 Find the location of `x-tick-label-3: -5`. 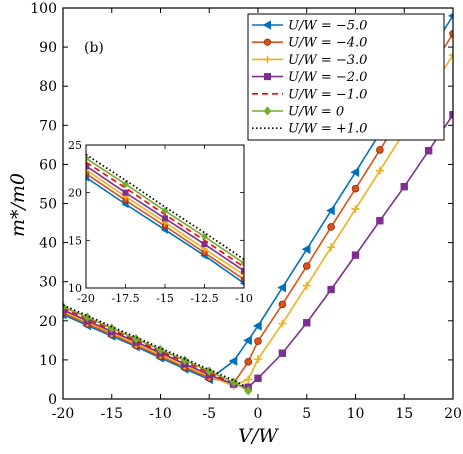

x-tick-label-3: -5 is located at coordinates (209, 414).